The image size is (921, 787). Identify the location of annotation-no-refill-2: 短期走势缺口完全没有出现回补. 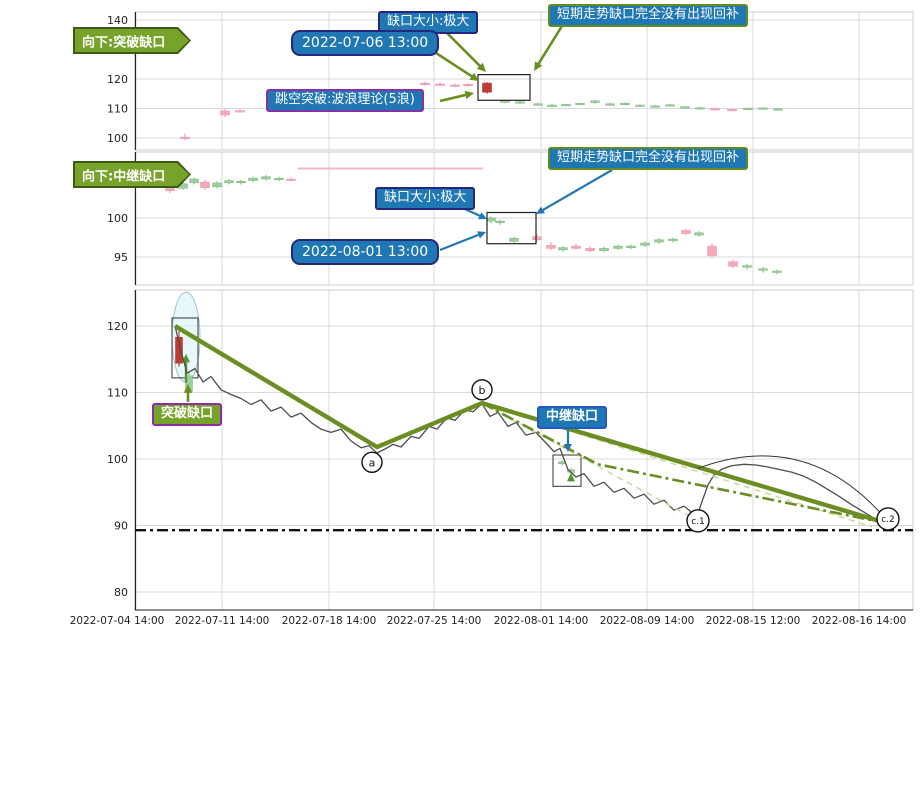
(648, 158).